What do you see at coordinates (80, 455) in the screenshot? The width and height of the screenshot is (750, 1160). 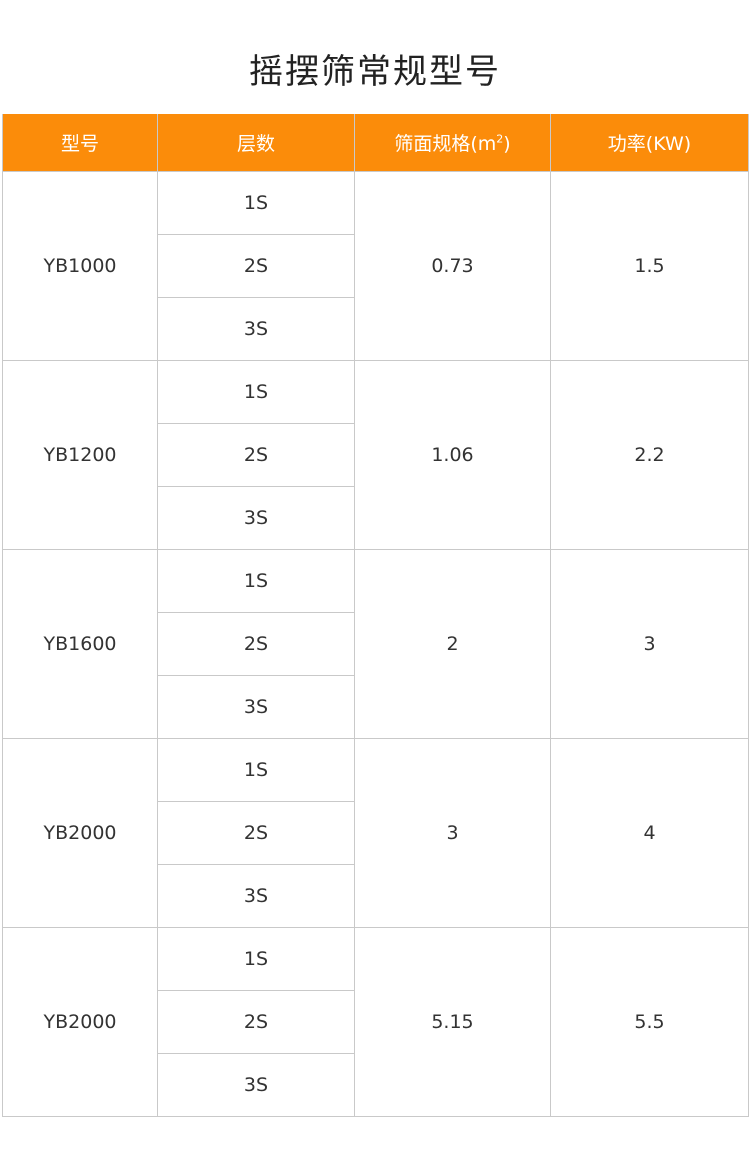 I see `model-cell: YB1200` at bounding box center [80, 455].